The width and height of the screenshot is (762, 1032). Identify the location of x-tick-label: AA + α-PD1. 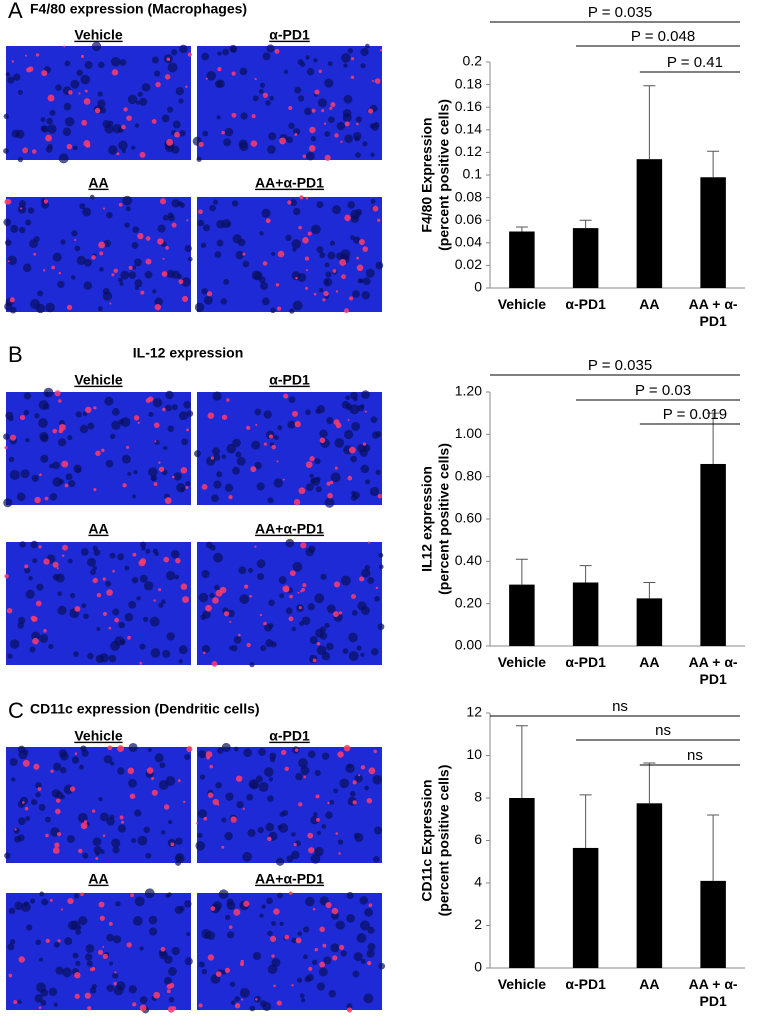
(713, 670).